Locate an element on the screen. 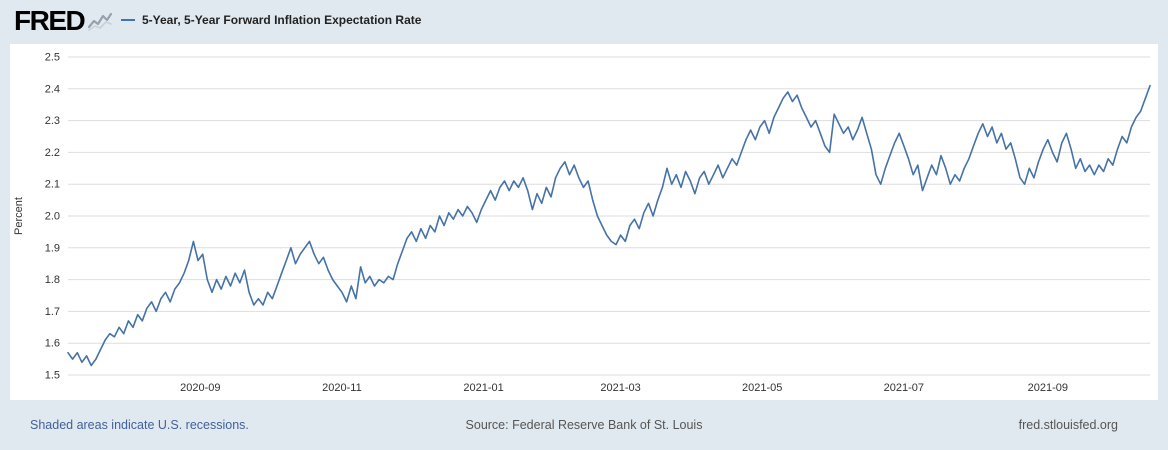 The height and width of the screenshot is (450, 1168). x-tick-label: 2021-03 is located at coordinates (620, 388).